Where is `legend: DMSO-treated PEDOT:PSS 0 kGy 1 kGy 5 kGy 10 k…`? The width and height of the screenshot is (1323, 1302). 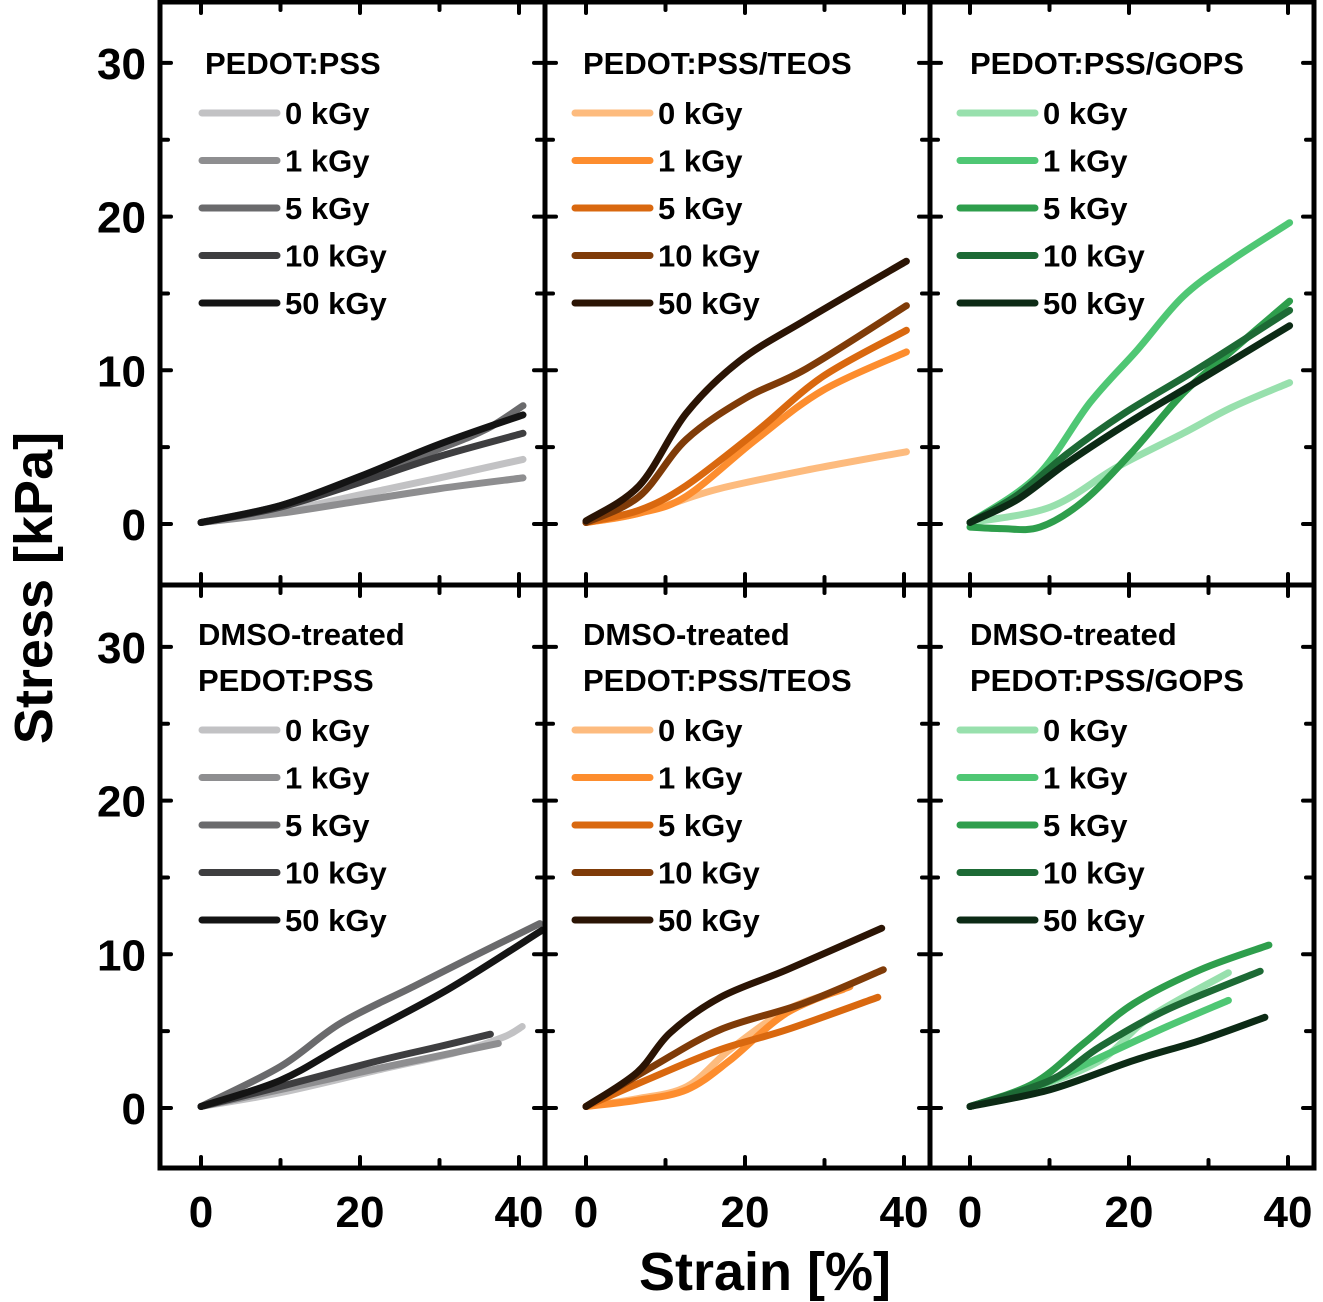
legend: DMSO-treated PEDOT:PSS 0 kGy 1 kGy 5 kGy 10 k… is located at coordinates (301, 777).